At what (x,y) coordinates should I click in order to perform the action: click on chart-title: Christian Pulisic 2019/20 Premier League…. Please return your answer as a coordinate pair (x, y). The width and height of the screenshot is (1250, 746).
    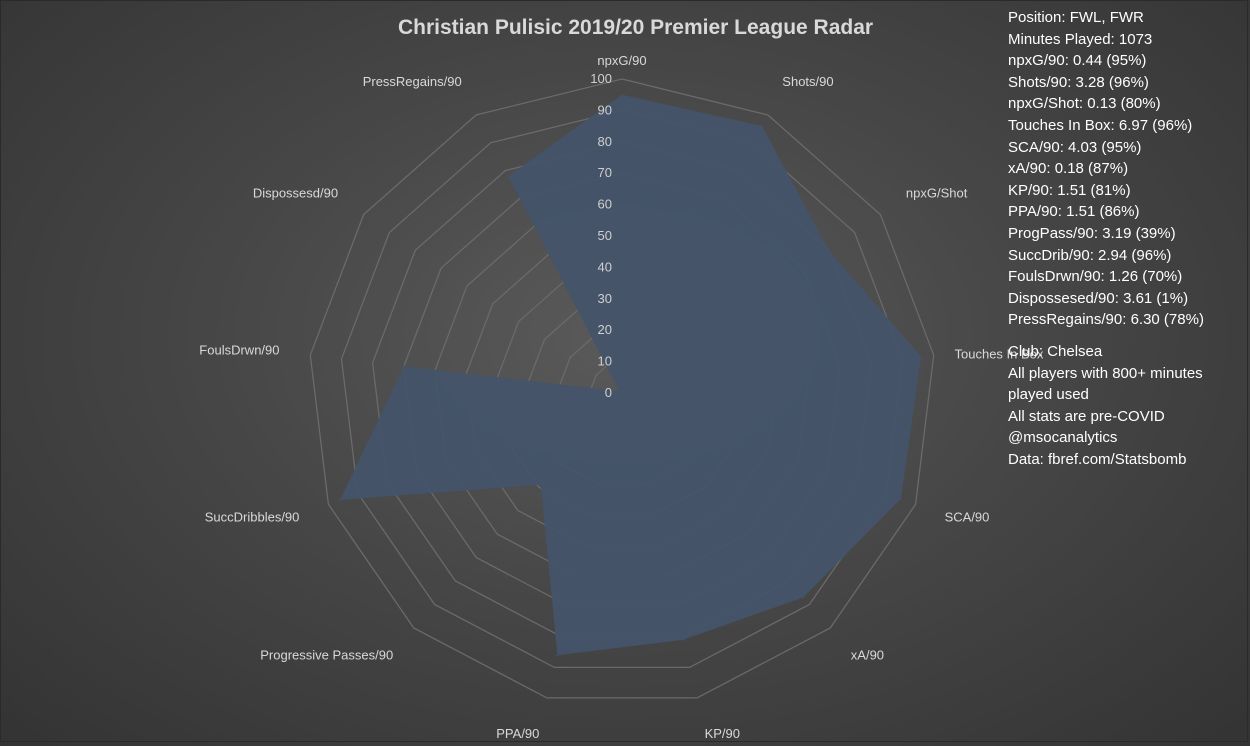
    Looking at the image, I should click on (636, 27).